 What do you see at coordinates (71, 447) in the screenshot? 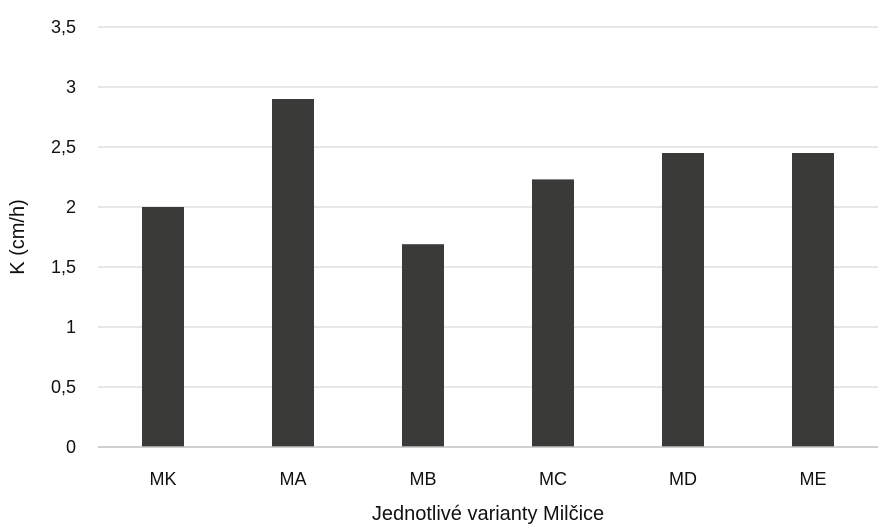
I see `y-tick-label: 0` at bounding box center [71, 447].